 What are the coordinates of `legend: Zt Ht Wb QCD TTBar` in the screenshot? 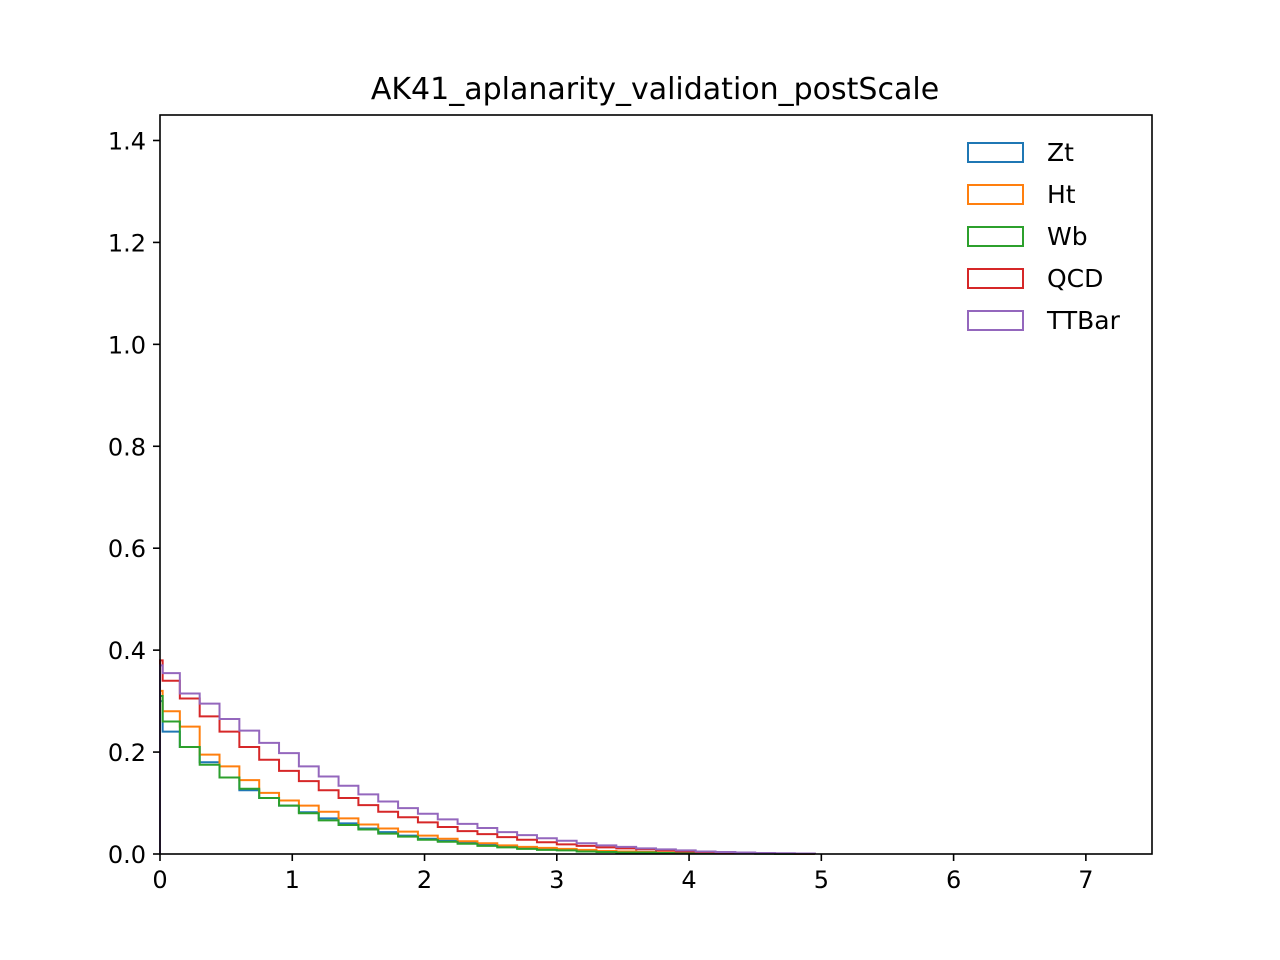 It's located at (1044, 236).